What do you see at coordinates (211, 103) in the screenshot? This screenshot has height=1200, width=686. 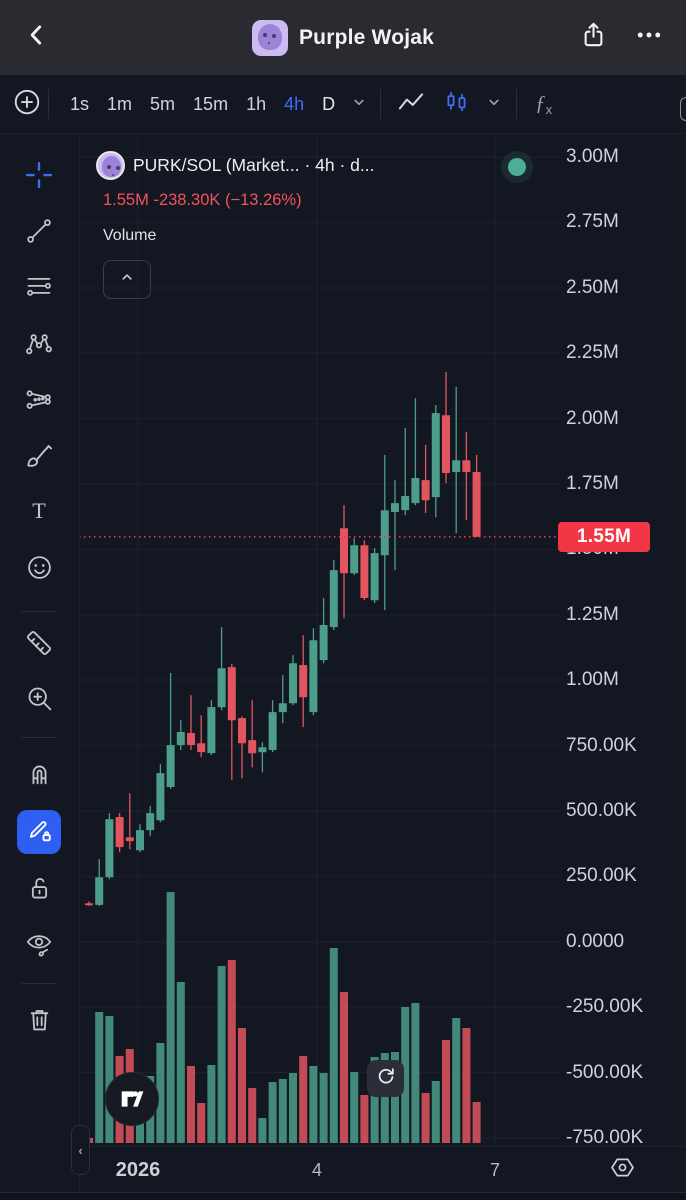 I see `timeframe-15m: 15m` at bounding box center [211, 103].